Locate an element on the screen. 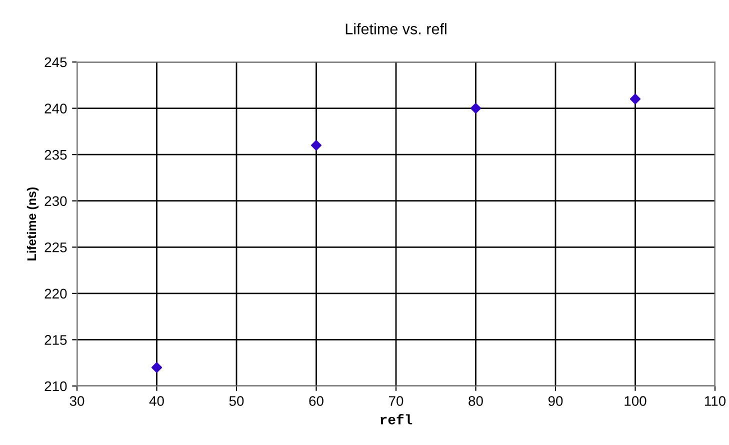 The height and width of the screenshot is (445, 729). y-tick-label: 235 is located at coordinates (55, 155).